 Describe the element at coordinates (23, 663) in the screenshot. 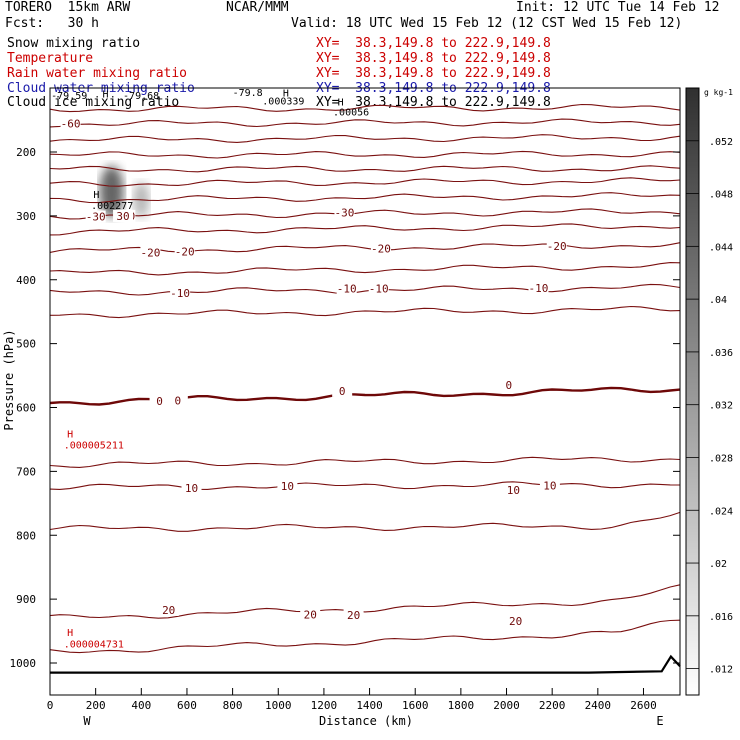

I see `y-tick-label: 1000` at that location.